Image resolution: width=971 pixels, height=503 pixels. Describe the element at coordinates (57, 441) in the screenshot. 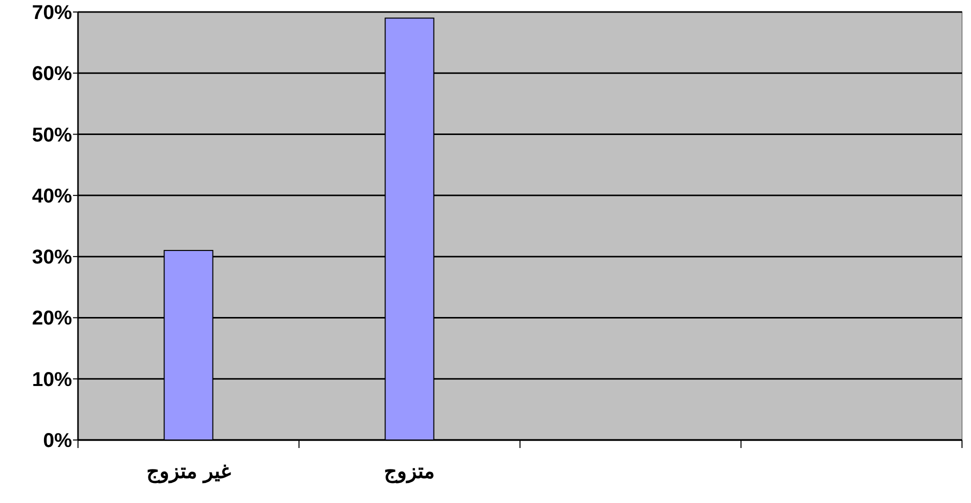

I see `y-tick-label: 0%` at that location.